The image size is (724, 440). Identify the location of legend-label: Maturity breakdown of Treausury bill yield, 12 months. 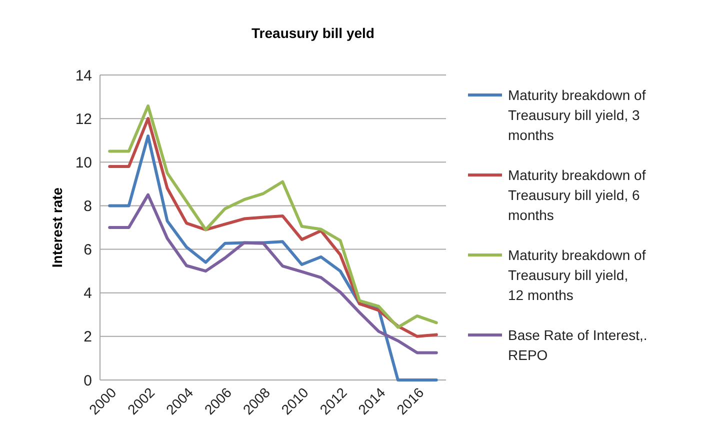
(577, 274).